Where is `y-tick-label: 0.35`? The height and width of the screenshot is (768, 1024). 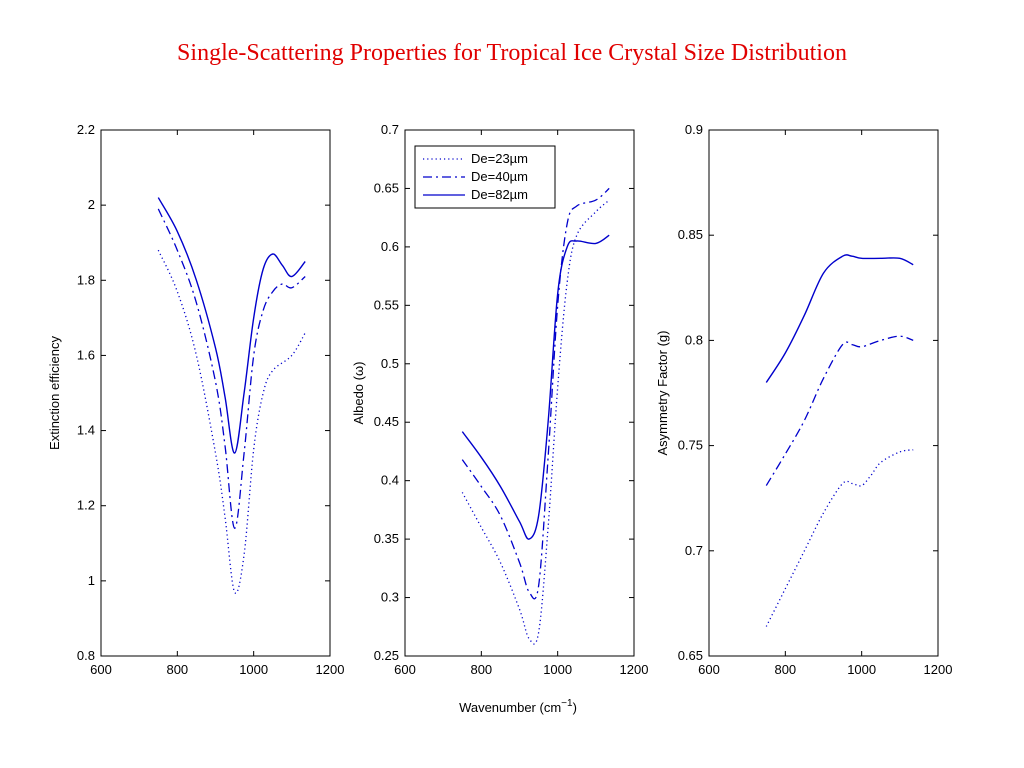
y-tick-label: 0.35 is located at coordinates (386, 538).